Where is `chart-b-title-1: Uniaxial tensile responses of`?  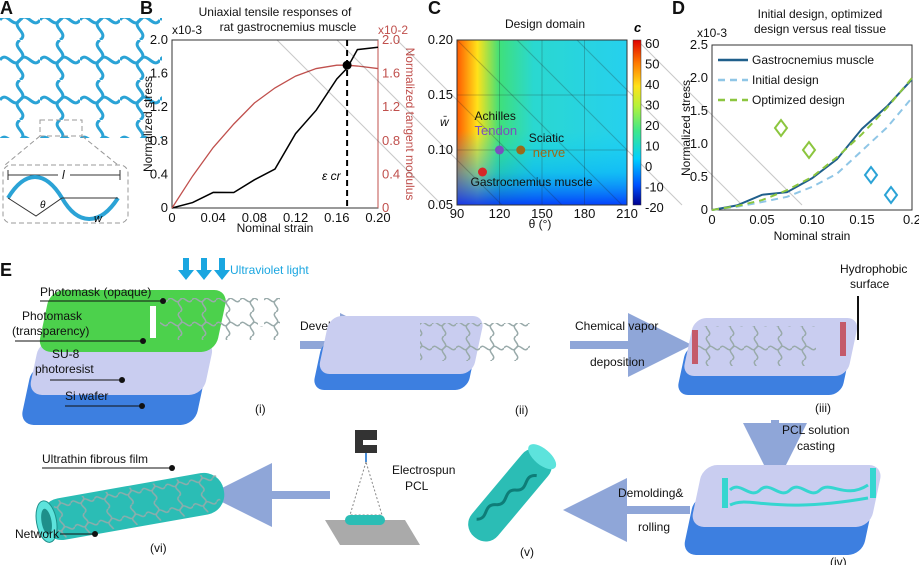 chart-b-title-1: Uniaxial tensile responses of is located at coordinates (275, 12).